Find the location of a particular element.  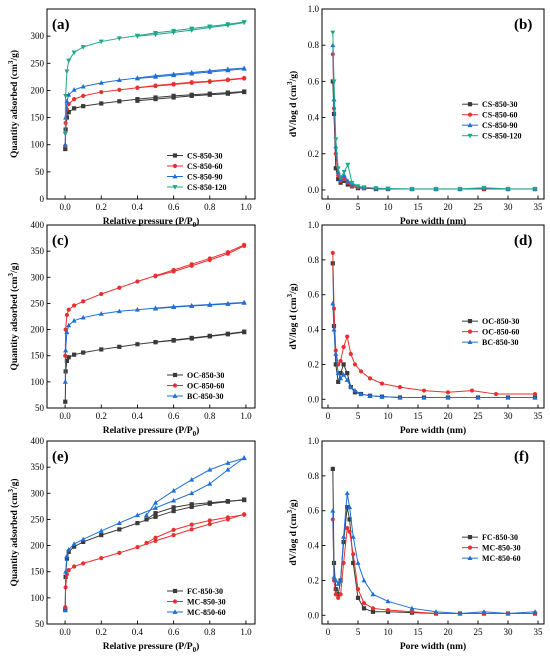

y-tick-label: 0.0 is located at coordinates (314, 615).